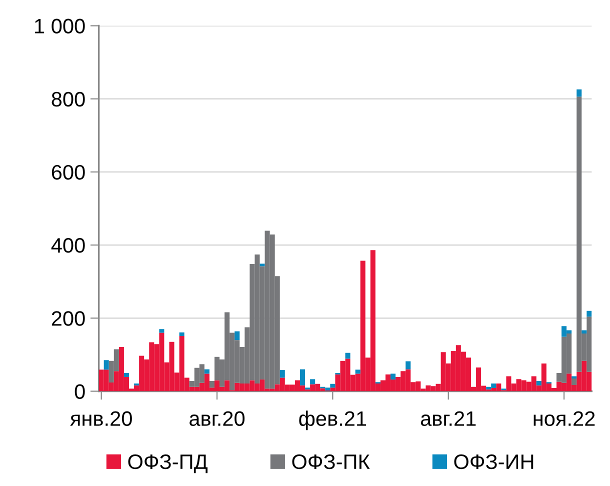 This screenshot has height=486, width=610. I want to click on y-tick-label: 200, so click(68, 318).